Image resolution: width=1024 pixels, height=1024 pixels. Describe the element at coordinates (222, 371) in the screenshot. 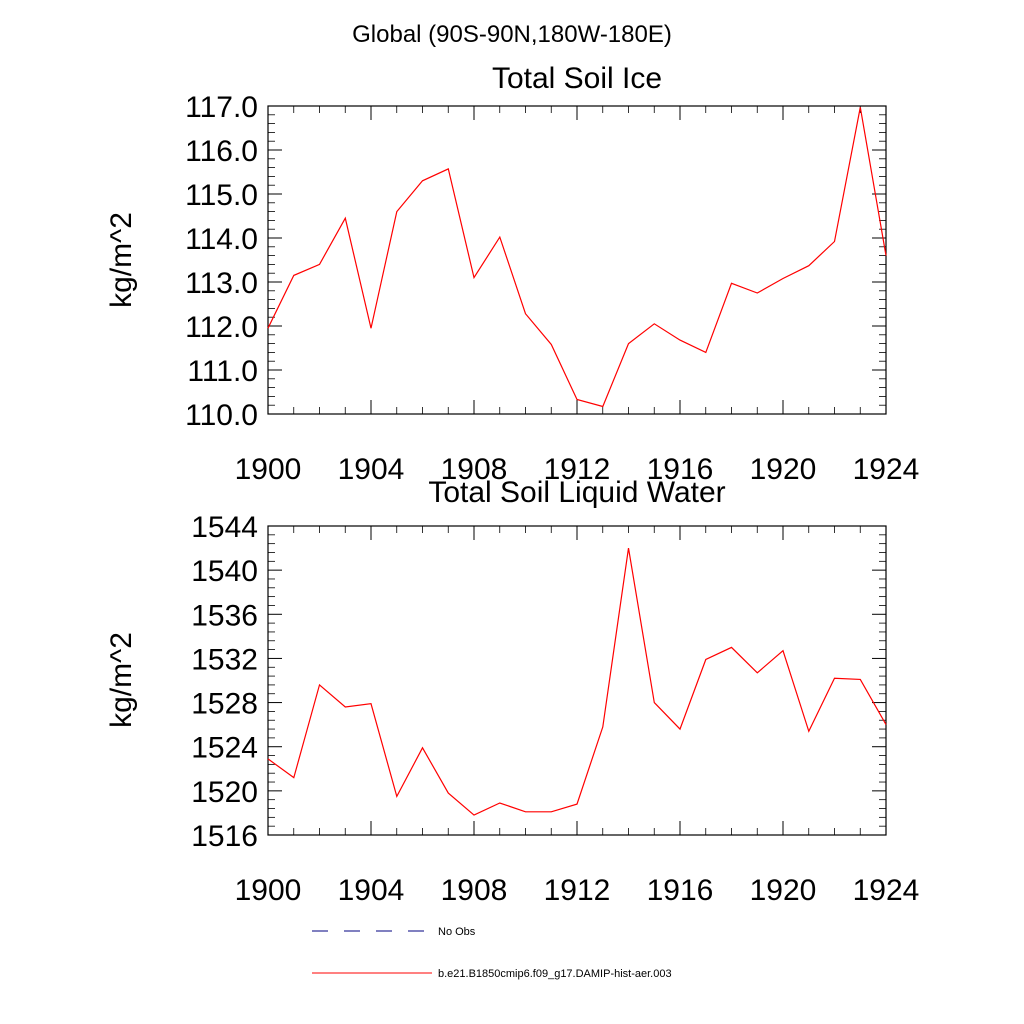

I see `y-tick-label: 111.0` at that location.